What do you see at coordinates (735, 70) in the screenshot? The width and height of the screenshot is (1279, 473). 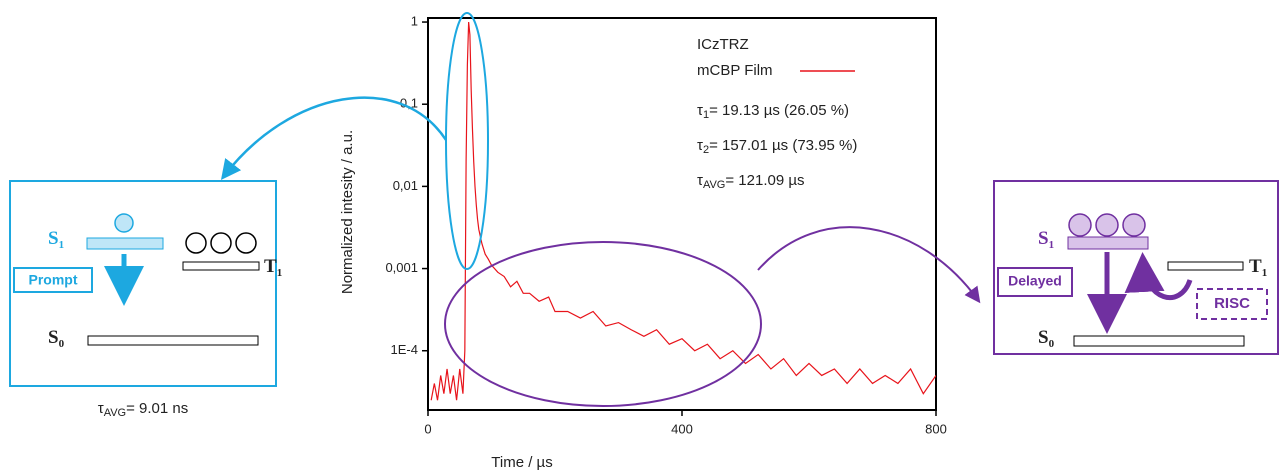 I see `legend-label: mCBP Film` at bounding box center [735, 70].